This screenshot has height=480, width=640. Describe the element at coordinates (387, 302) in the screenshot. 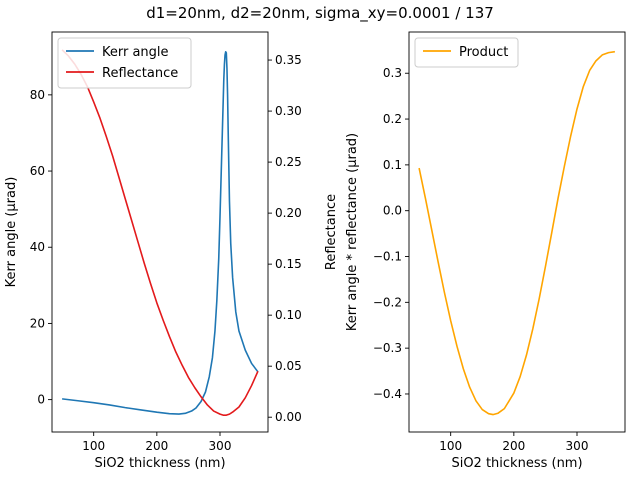

I see `y-tick-label: −0.2` at that location.